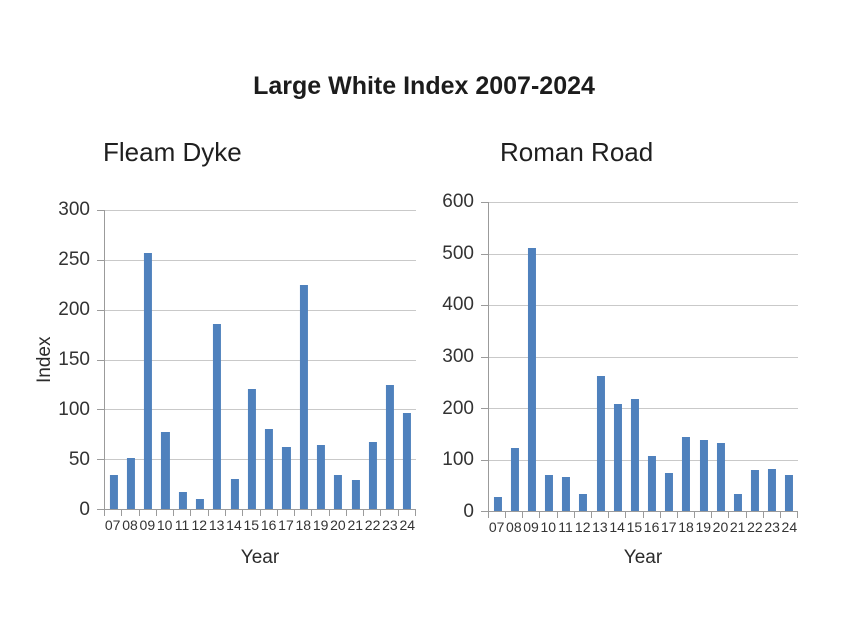  I want to click on x-tick-labels: 07 08 09 10 11 12 13 14 15 16 17 18 19 20 21 22 23 24, so click(643, 527).